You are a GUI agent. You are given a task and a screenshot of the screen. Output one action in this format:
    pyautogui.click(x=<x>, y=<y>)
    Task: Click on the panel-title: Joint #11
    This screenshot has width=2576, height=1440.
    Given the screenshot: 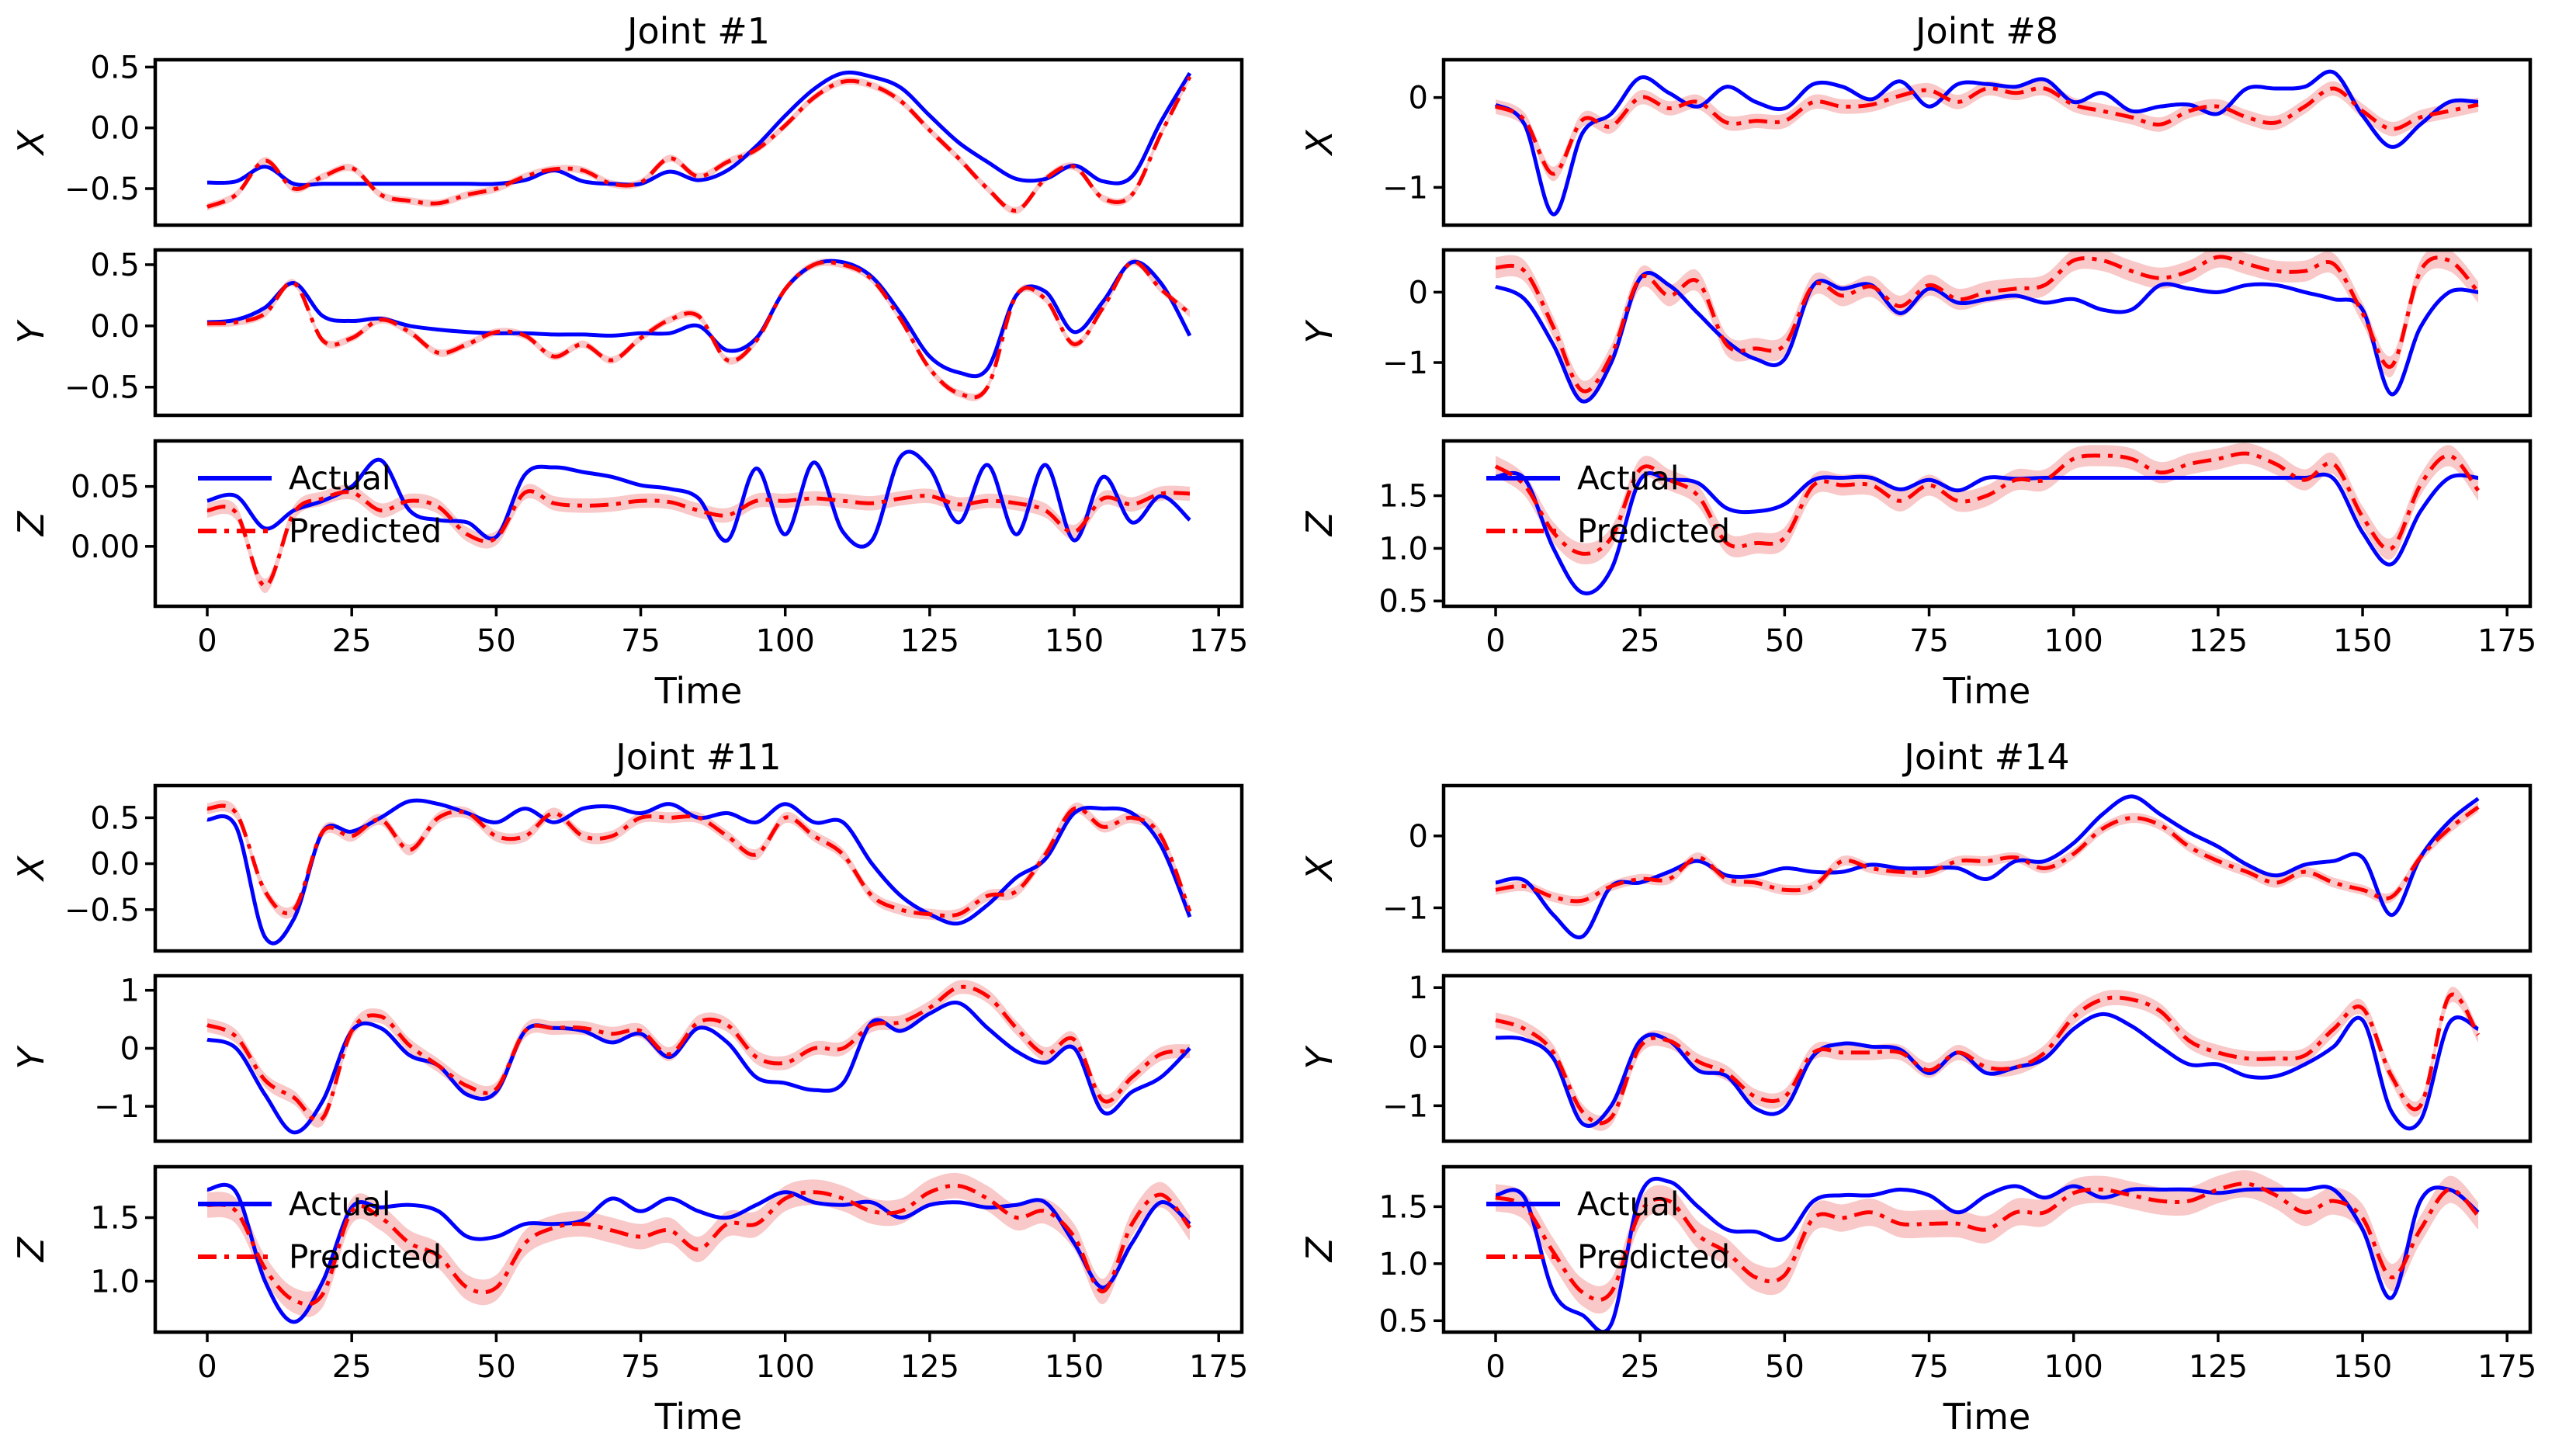 What is the action you would take?
    pyautogui.click(x=697, y=757)
    